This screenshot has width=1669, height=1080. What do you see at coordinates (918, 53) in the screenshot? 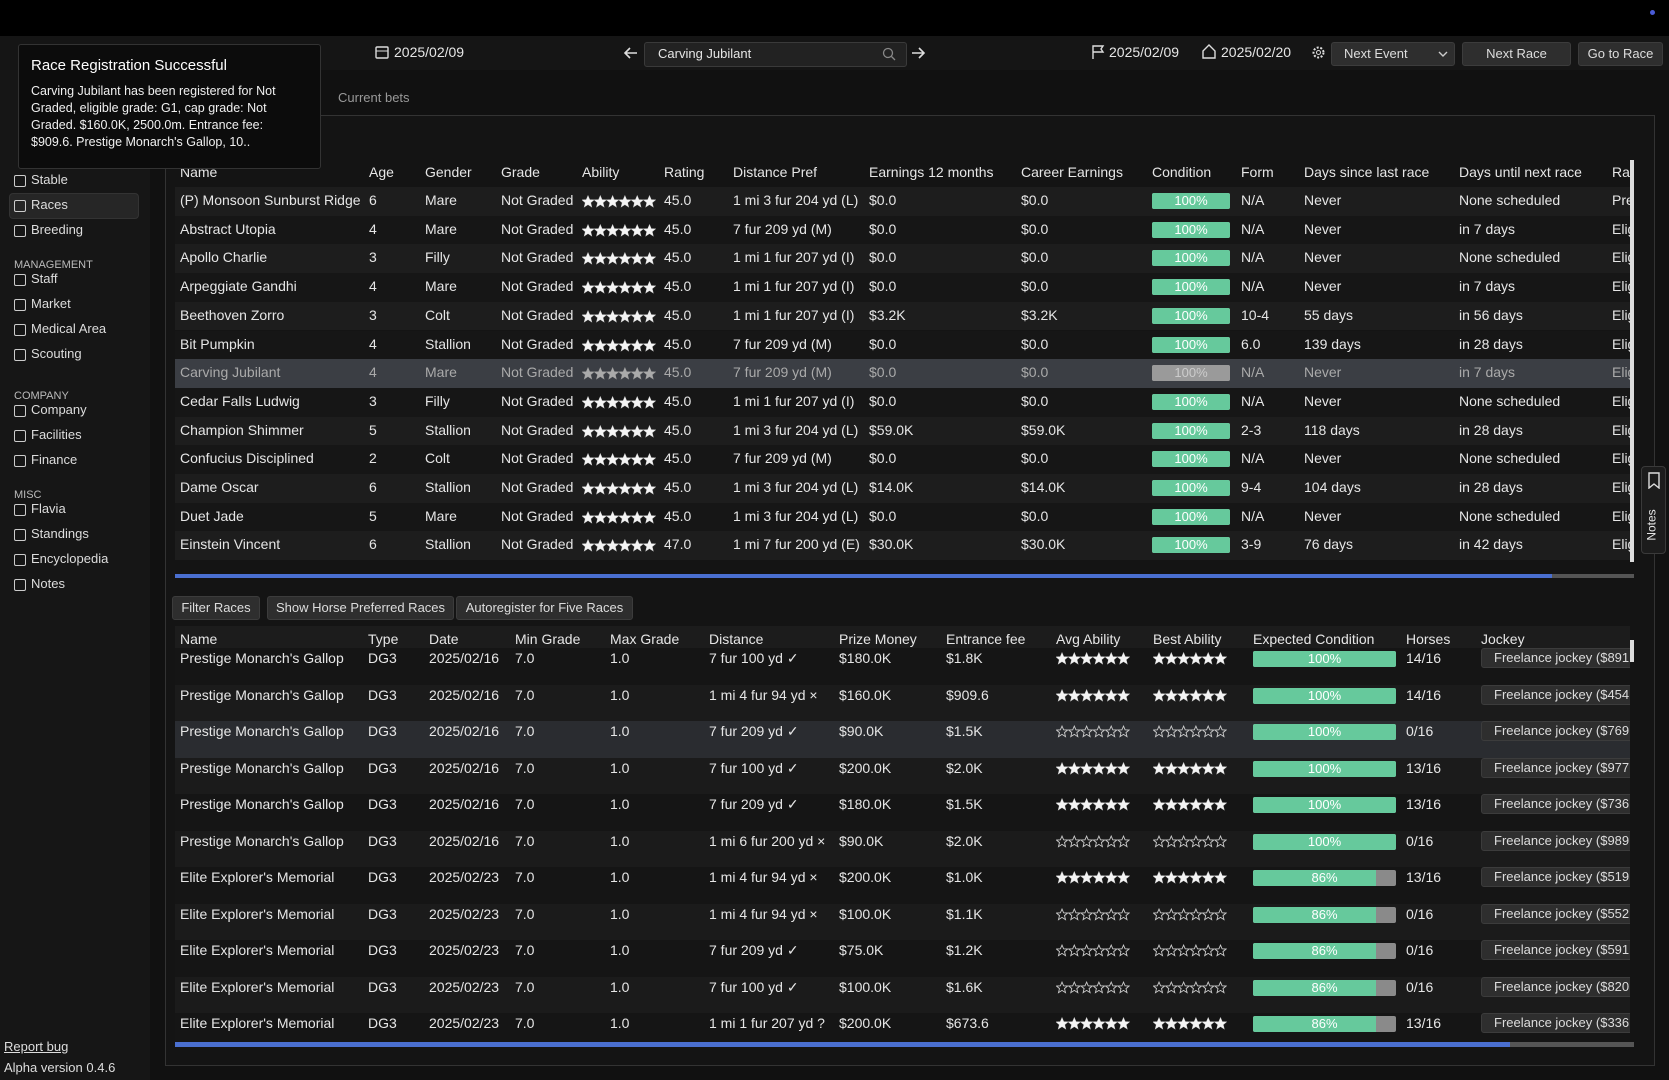
I see `next-arrow` at bounding box center [918, 53].